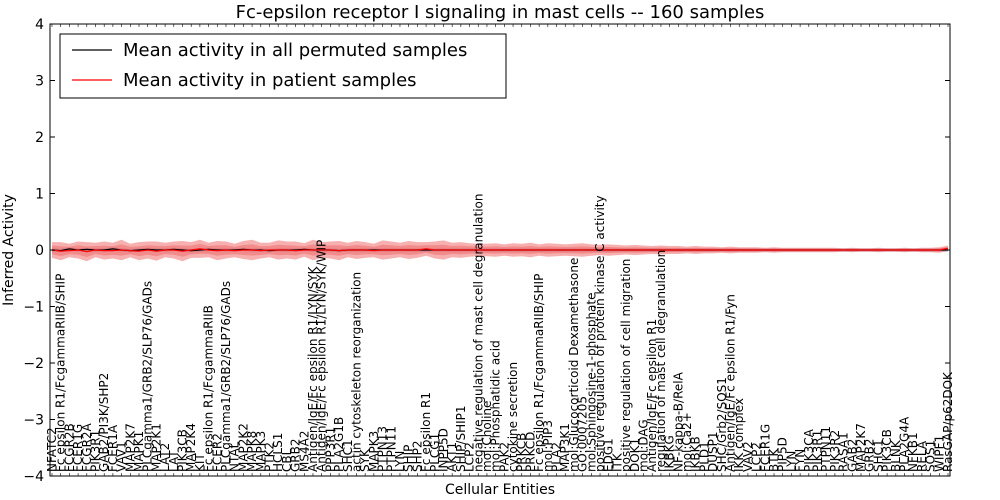 Image resolution: width=1000 pixels, height=500 pixels. What do you see at coordinates (704, 456) in the screenshot?
I see `entity-label: PLD1` at bounding box center [704, 456].